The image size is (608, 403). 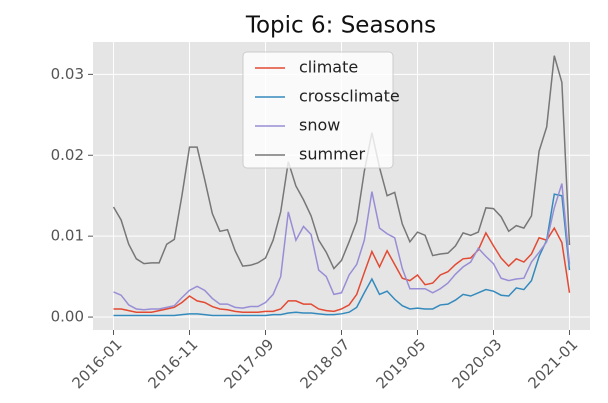 What do you see at coordinates (476, 363) in the screenshot?
I see `x-tick-label: 2020-03` at bounding box center [476, 363].